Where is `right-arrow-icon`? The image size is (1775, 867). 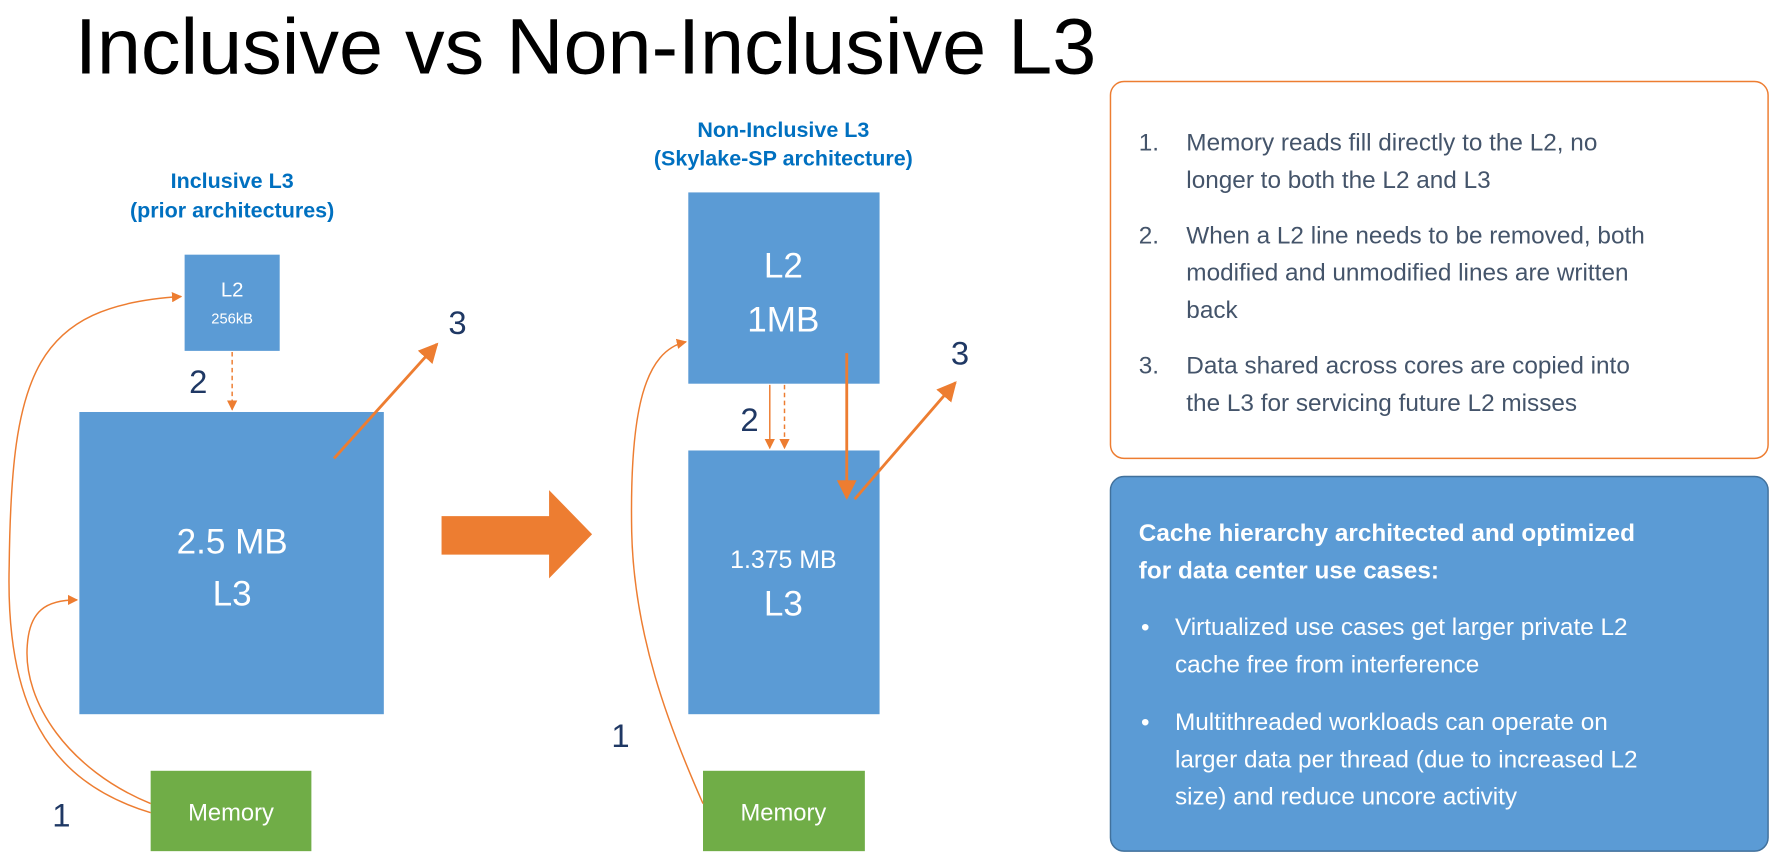 right-arrow-icon is located at coordinates (517, 534).